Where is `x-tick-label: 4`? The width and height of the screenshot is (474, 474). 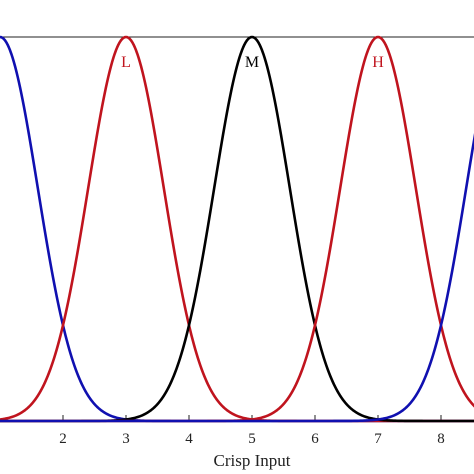 x-tick-label: 4 is located at coordinates (189, 439).